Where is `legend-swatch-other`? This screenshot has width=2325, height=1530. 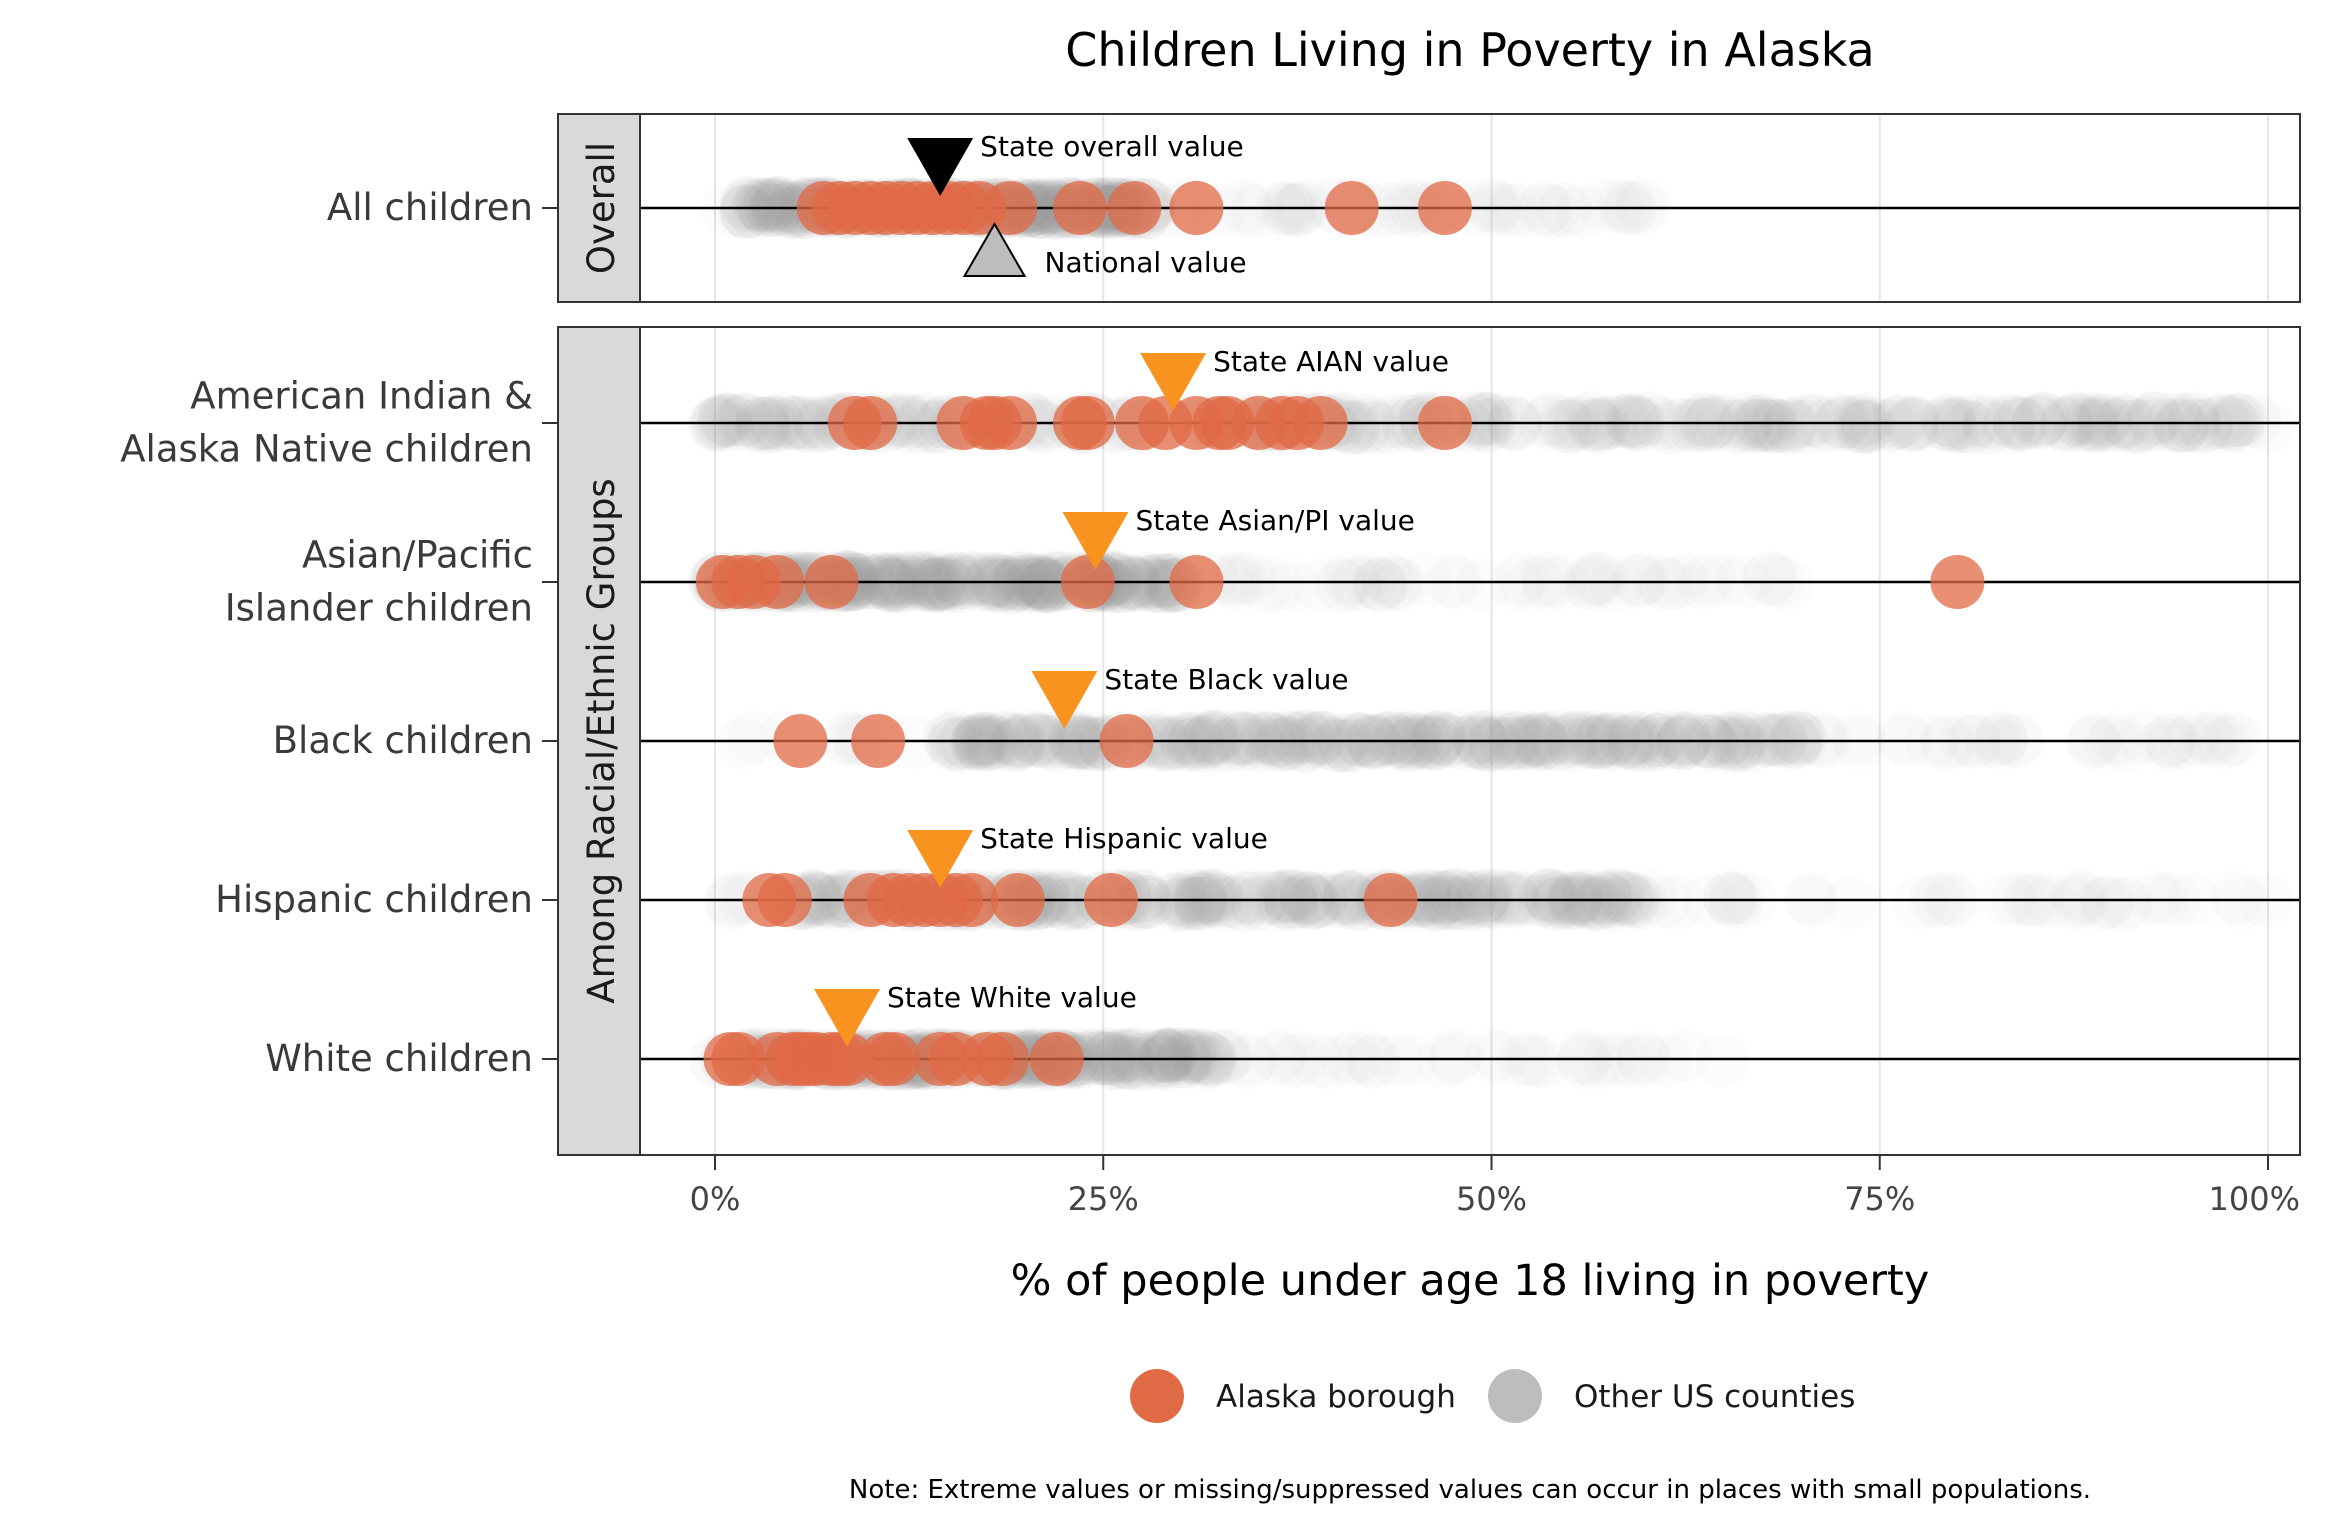 legend-swatch-other is located at coordinates (1515, 1396).